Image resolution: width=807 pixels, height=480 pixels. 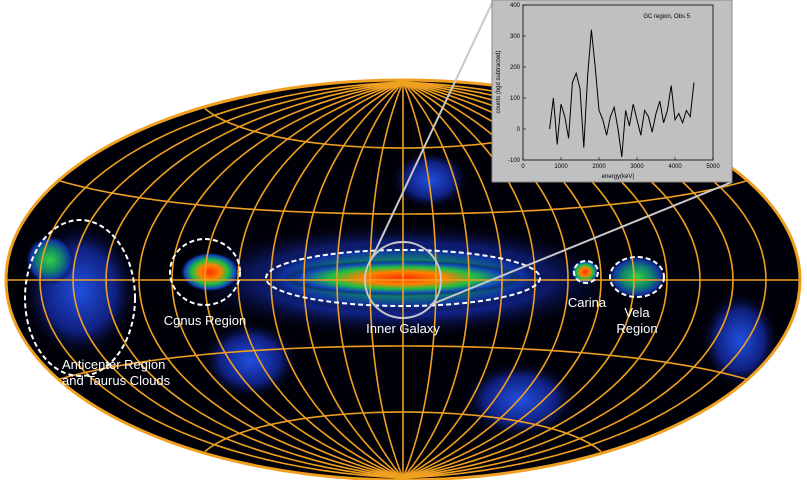 What do you see at coordinates (523, 167) in the screenshot?
I see `x-tick-label: 0` at bounding box center [523, 167].